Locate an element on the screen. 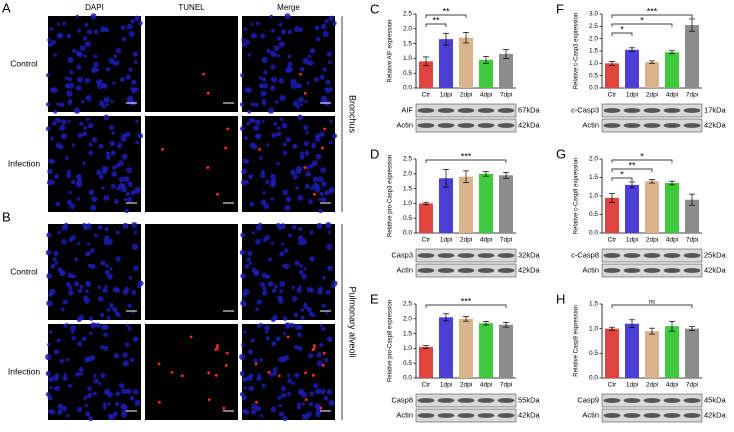  x-tick-label: 7dpi is located at coordinates (506, 95).